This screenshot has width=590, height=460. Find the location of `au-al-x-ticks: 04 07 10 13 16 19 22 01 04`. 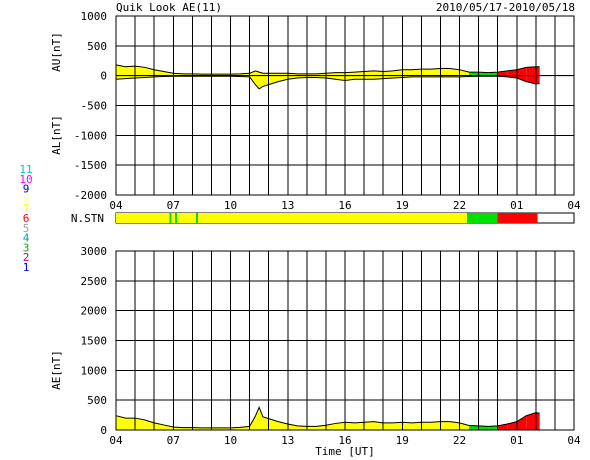

au-al-x-ticks: 04 07 10 13 16 19 22 01 04 is located at coordinates (345, 205).